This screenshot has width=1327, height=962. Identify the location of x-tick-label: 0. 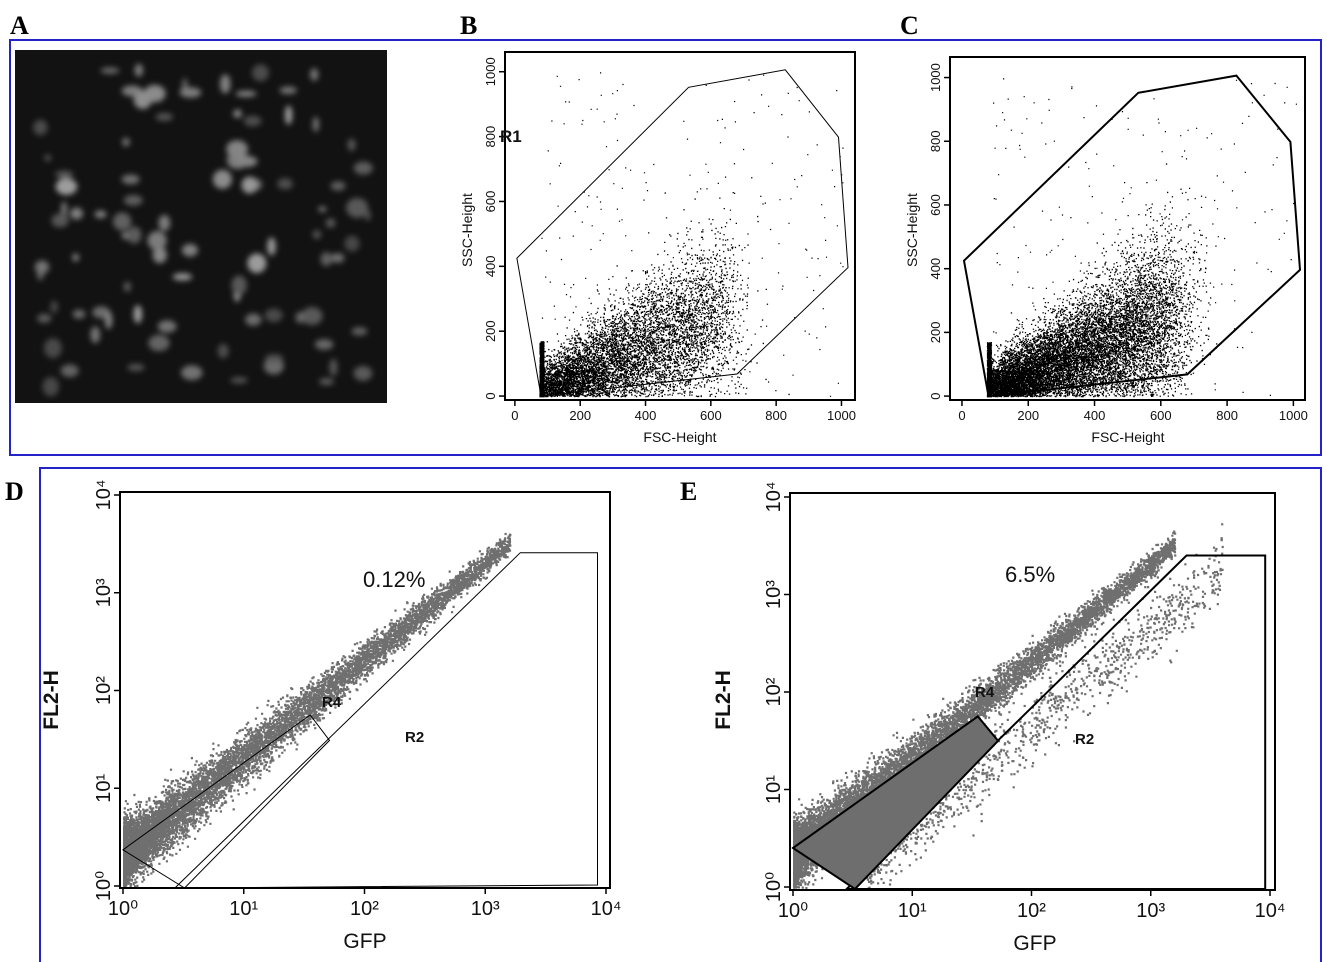
(514, 415).